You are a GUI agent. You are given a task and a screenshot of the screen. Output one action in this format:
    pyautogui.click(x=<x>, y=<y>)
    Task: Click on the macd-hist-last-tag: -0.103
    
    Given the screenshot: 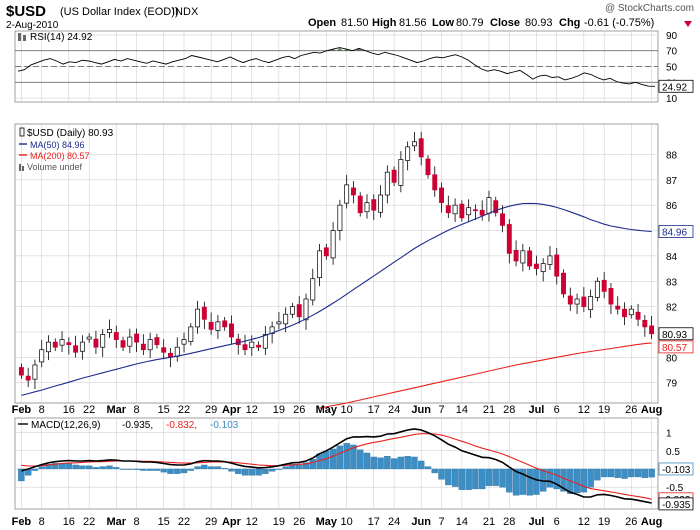 What is the action you would take?
    pyautogui.click(x=676, y=469)
    